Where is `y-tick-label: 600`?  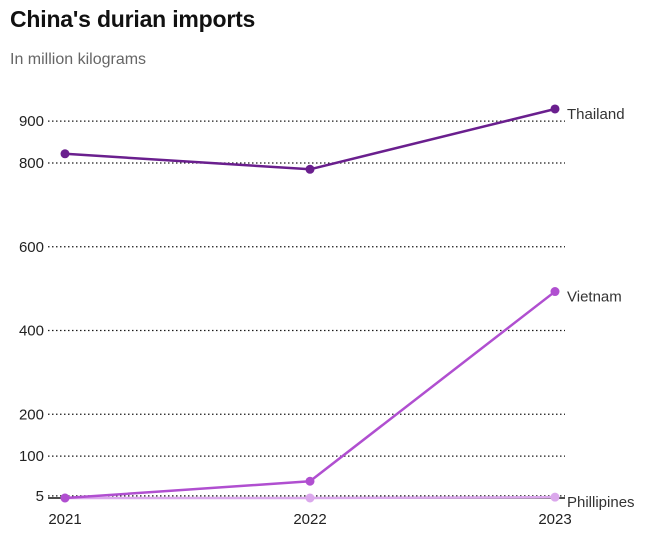
y-tick-label: 600 is located at coordinates (31, 247).